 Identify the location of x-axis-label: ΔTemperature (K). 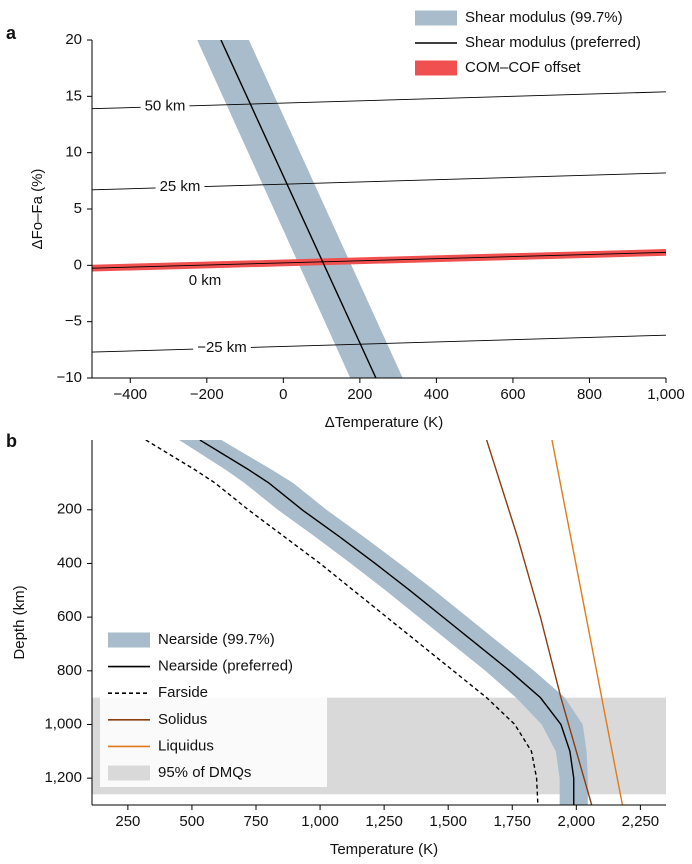
(384, 422).